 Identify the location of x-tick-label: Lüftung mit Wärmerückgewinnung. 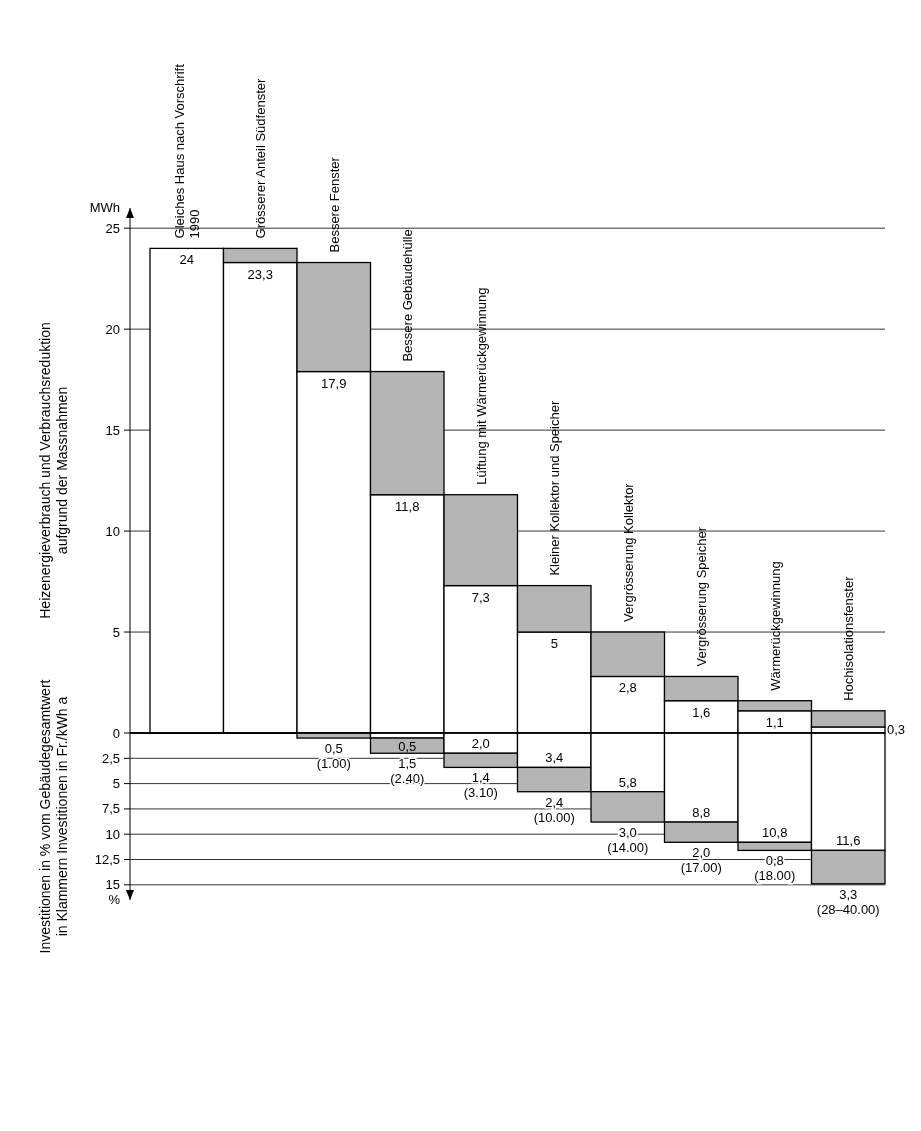
(481, 386).